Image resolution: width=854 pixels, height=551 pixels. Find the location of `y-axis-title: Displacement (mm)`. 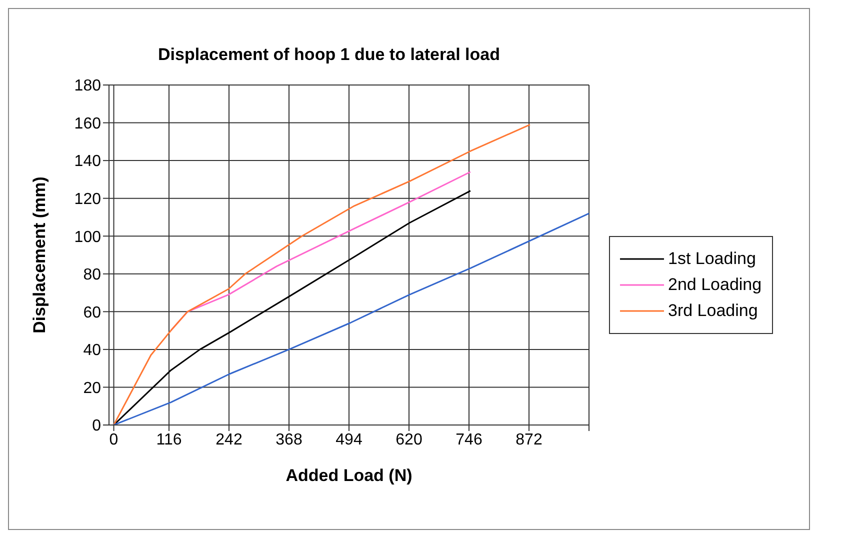

y-axis-title: Displacement (mm) is located at coordinates (40, 255).